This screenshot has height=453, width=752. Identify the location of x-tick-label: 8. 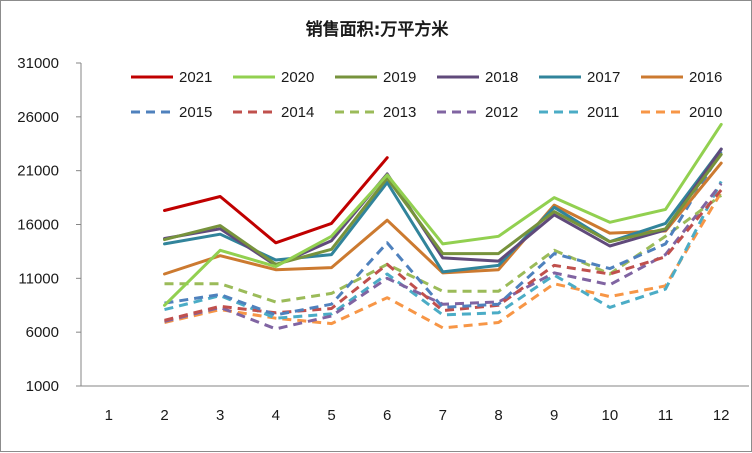
(498, 415).